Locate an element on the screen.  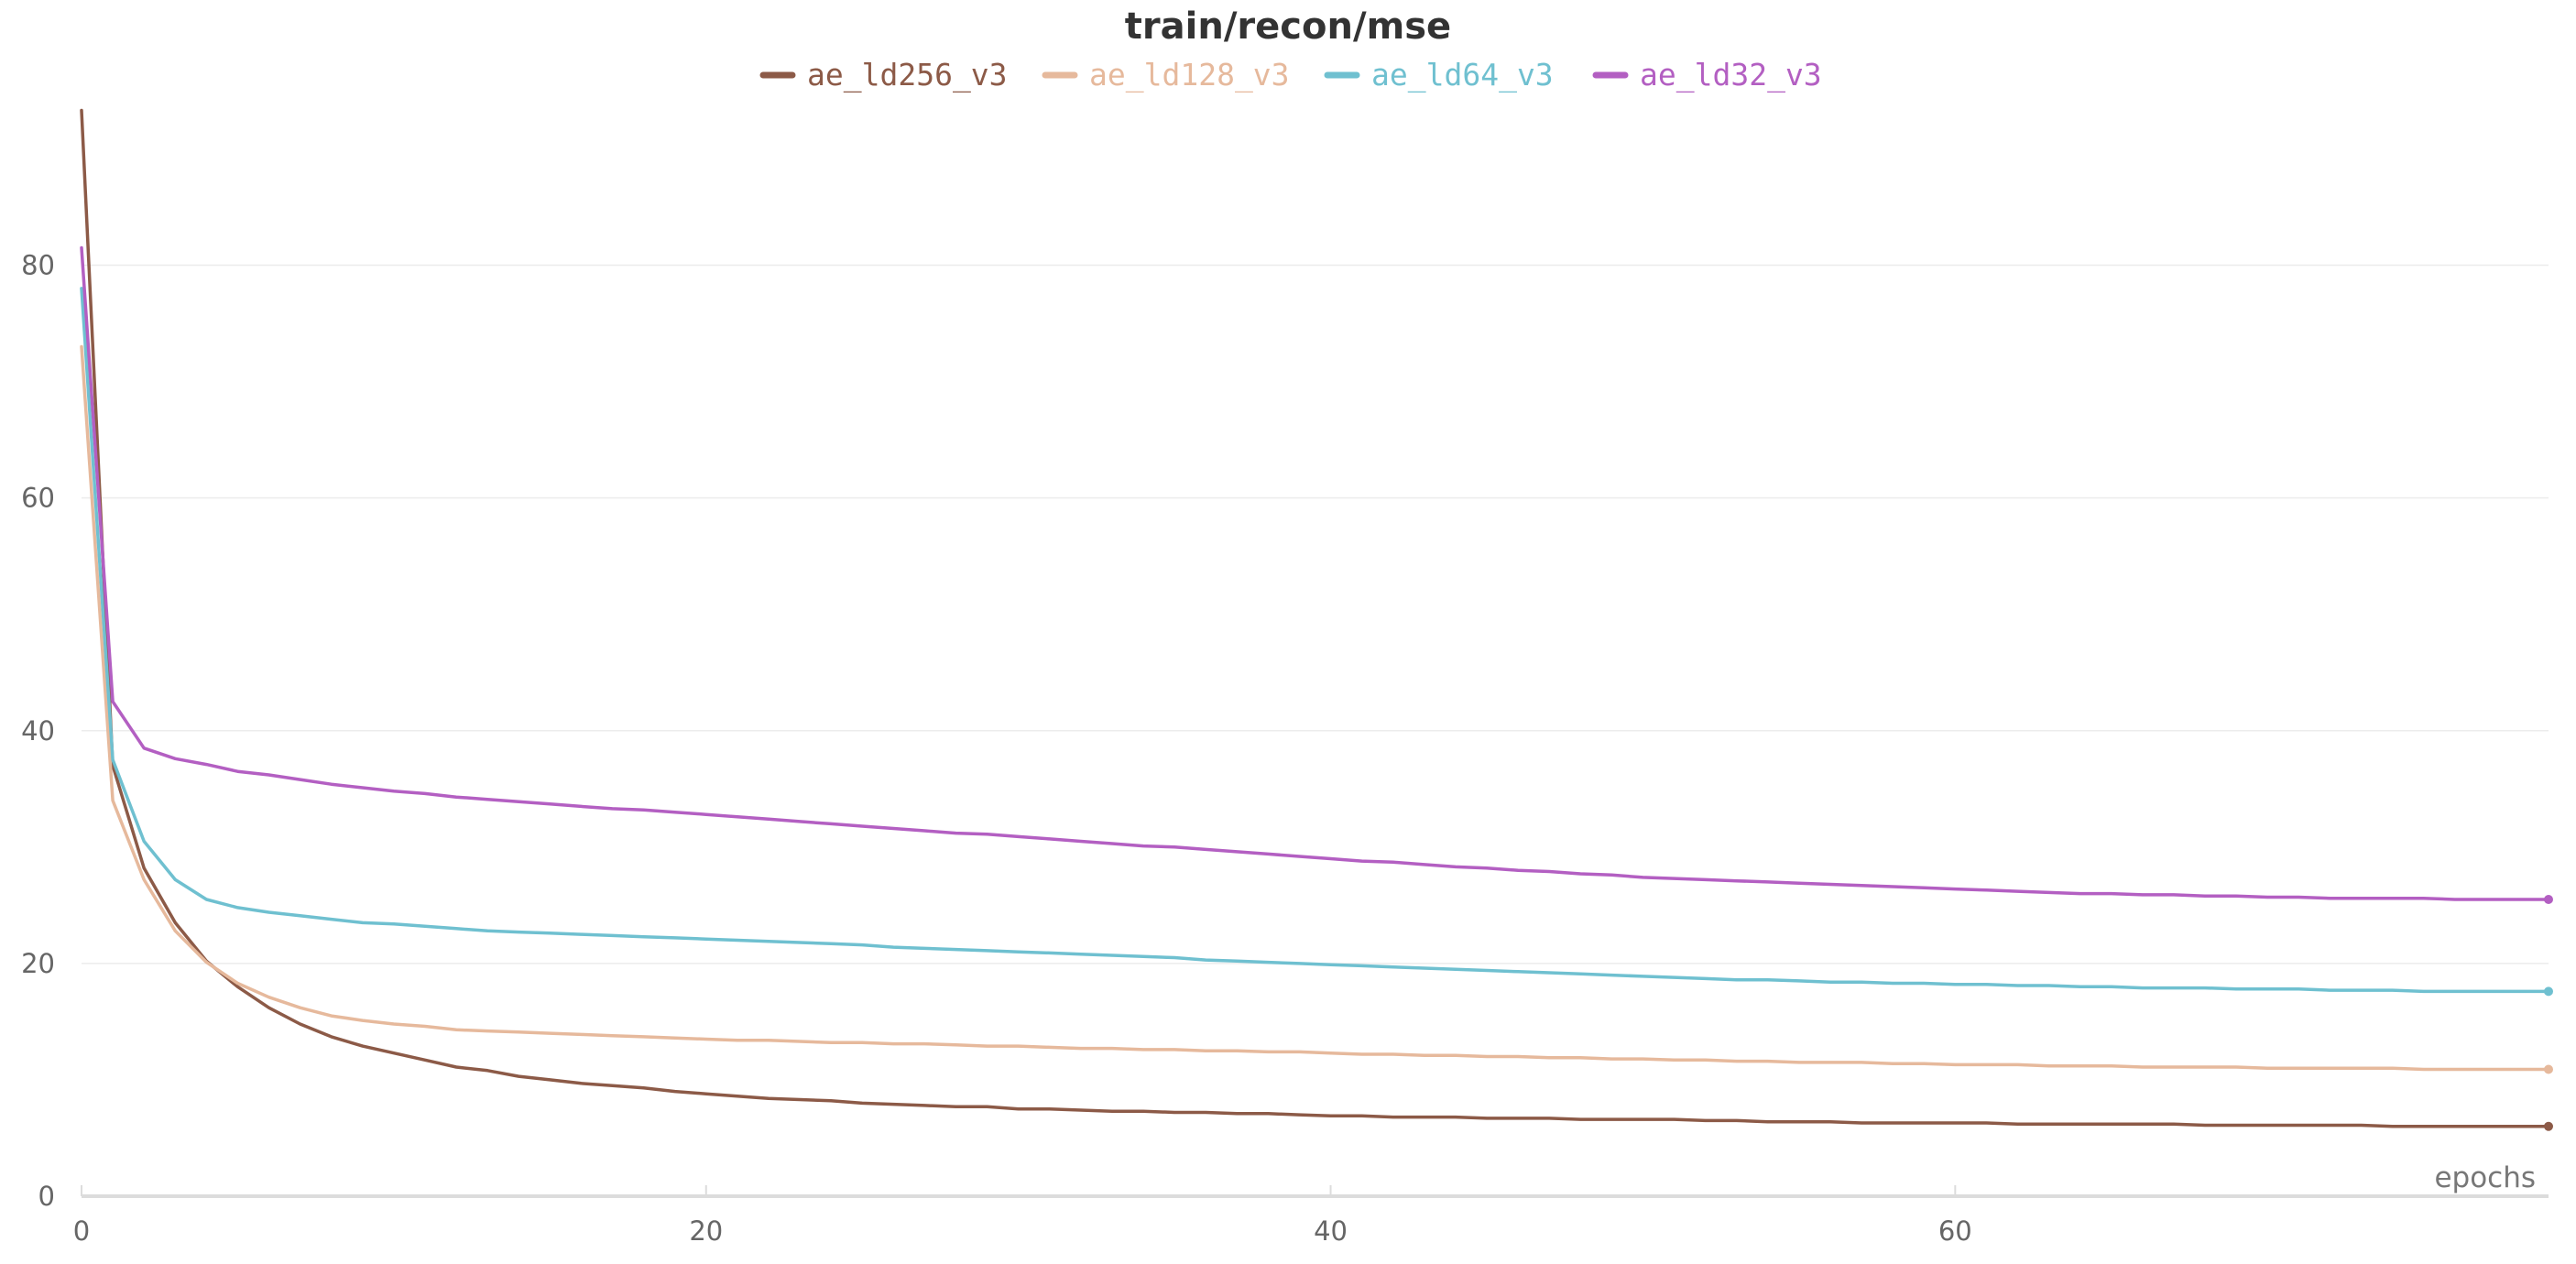
x-tick-label-3: 60 is located at coordinates (1955, 1231).